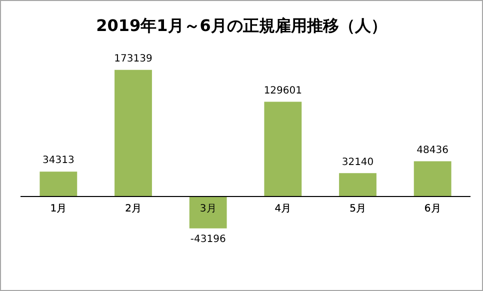 Image resolution: width=483 pixels, height=291 pixels. Describe the element at coordinates (133, 208) in the screenshot. I see `x-tick-label: 2月` at that location.